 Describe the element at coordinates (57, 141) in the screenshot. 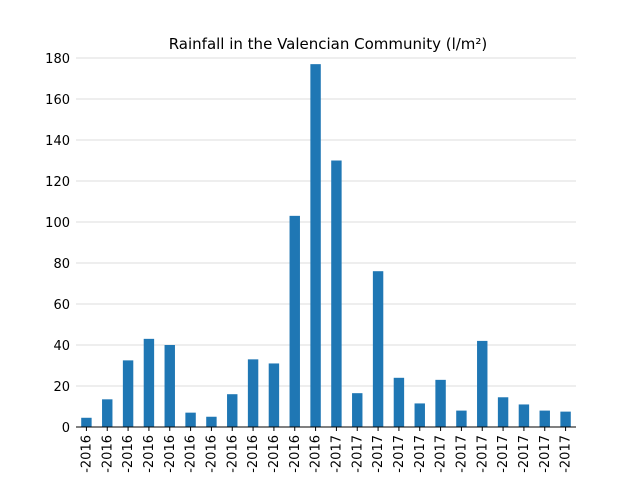

I see `y-tick-label: 140` at that location.